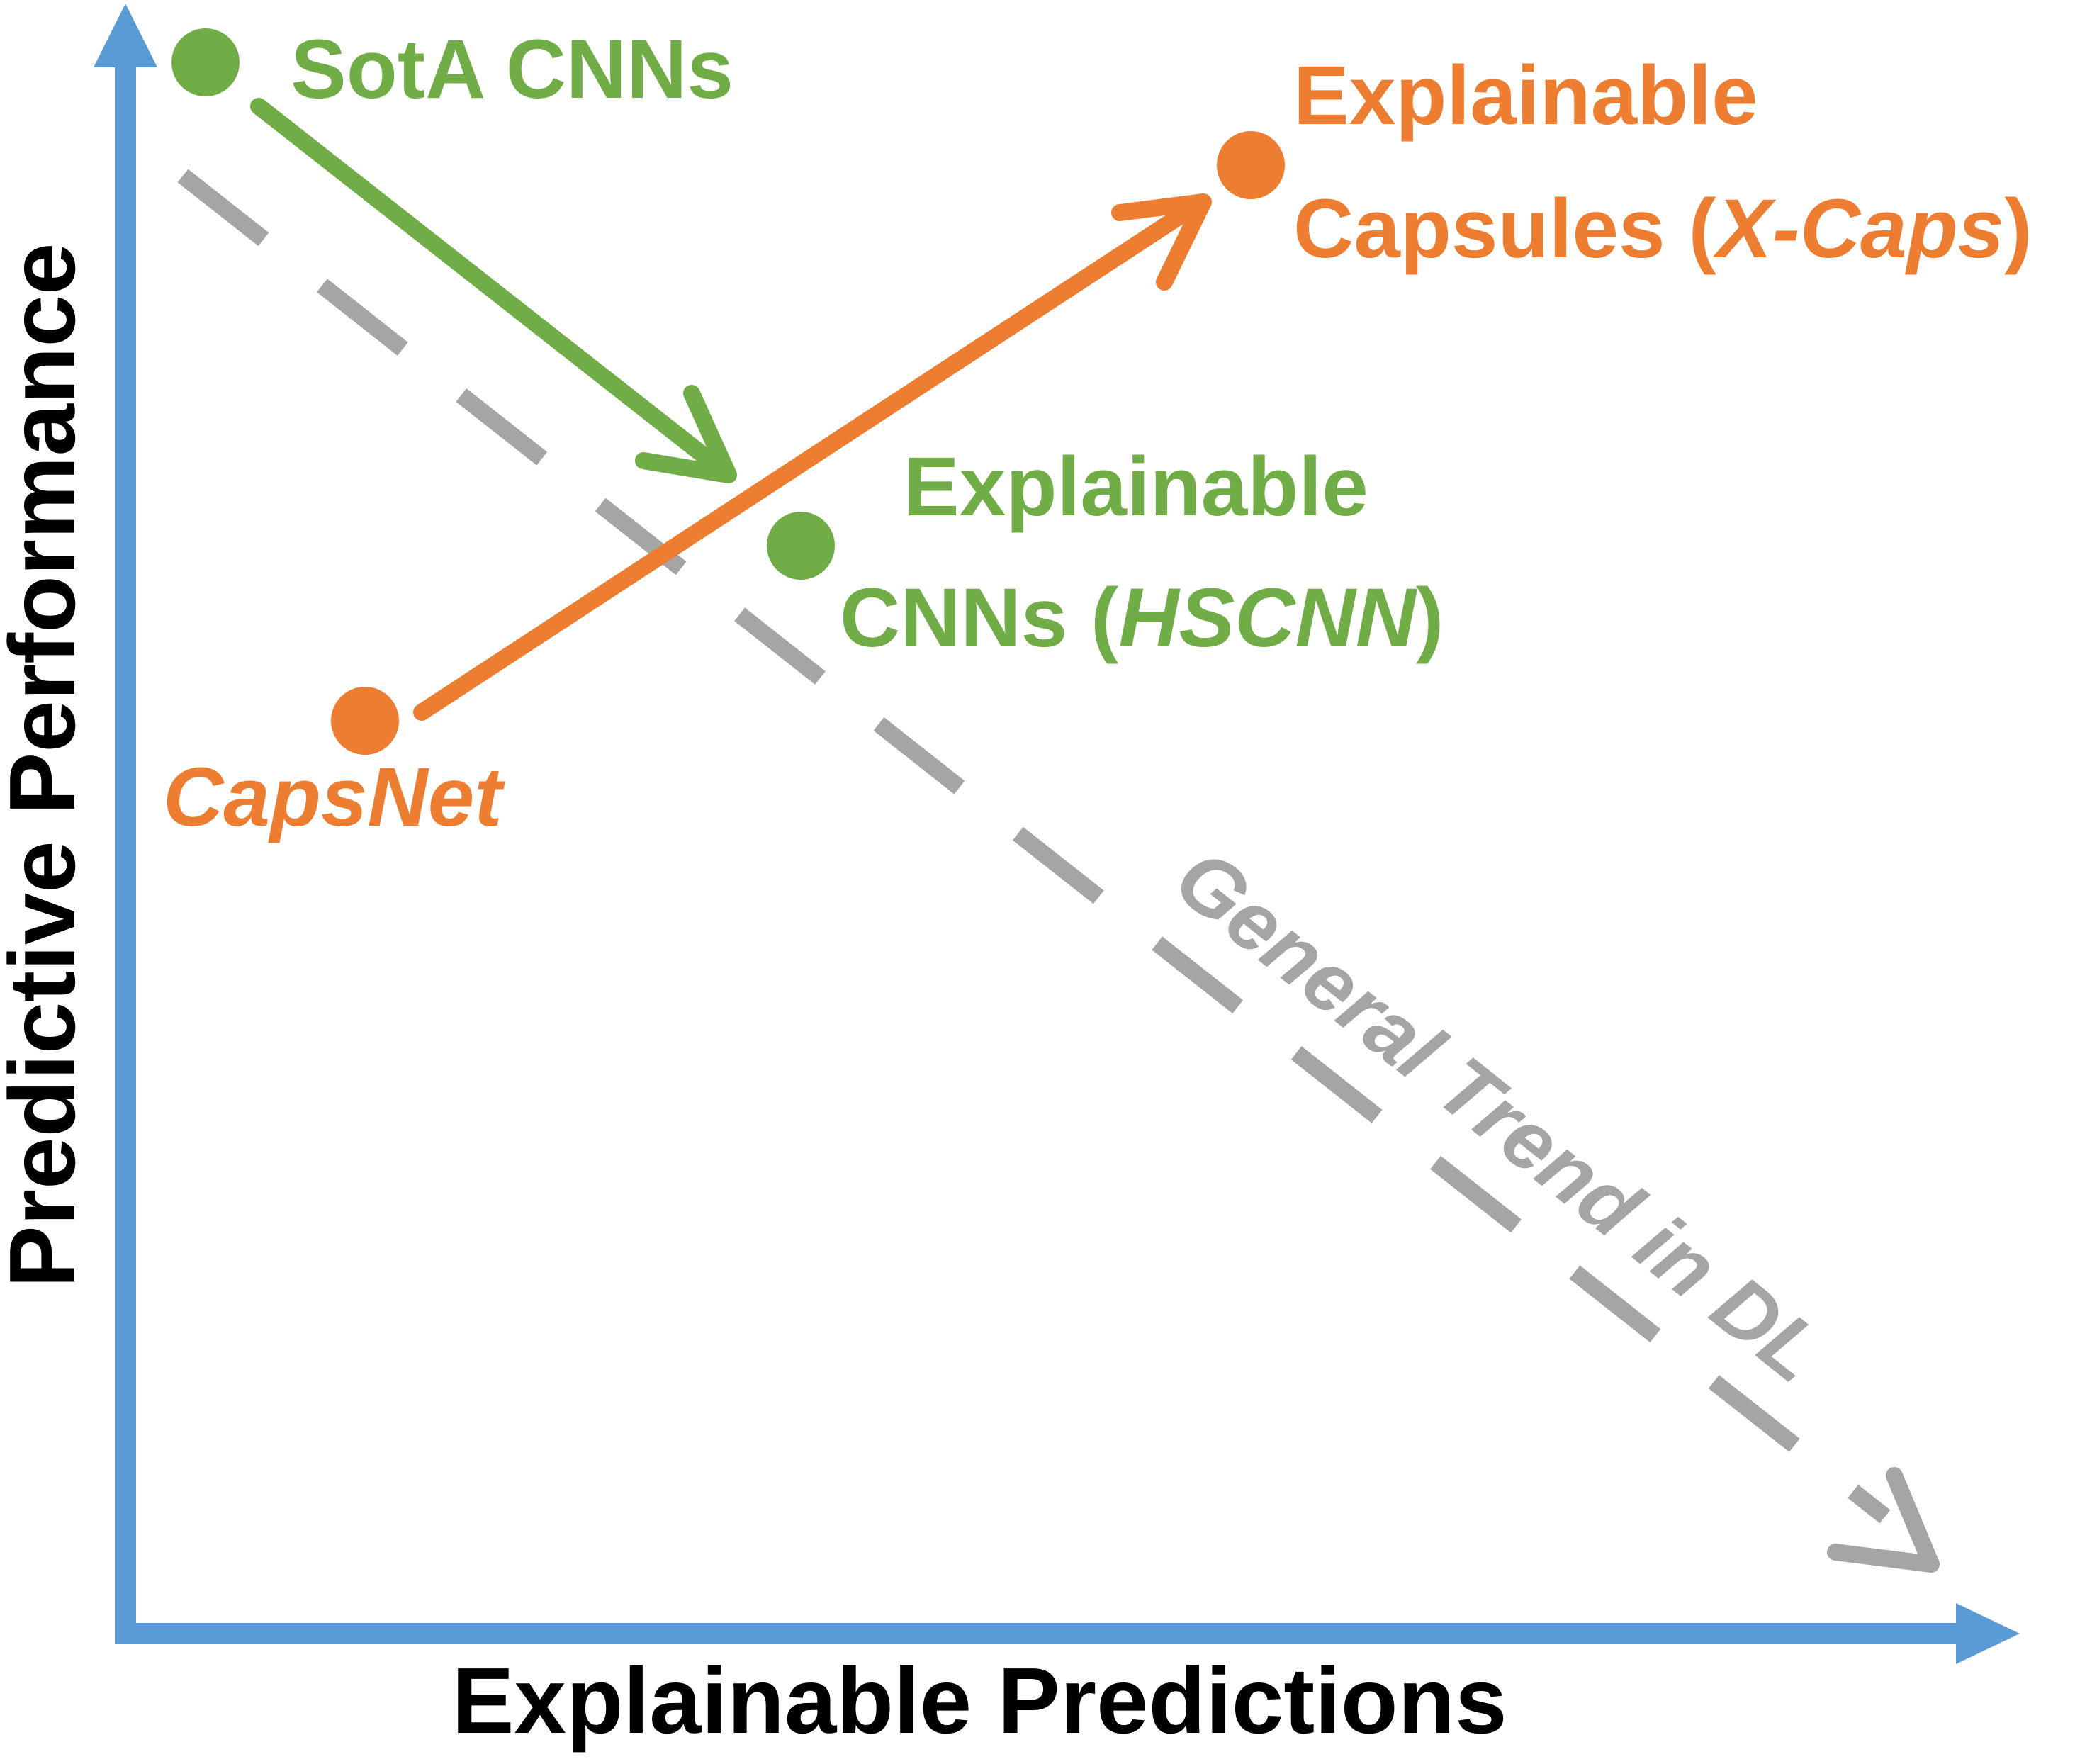 This screenshot has height=1764, width=2075. Describe the element at coordinates (1136, 487) in the screenshot. I see `hscnn-label-line1: Explainable` at that location.